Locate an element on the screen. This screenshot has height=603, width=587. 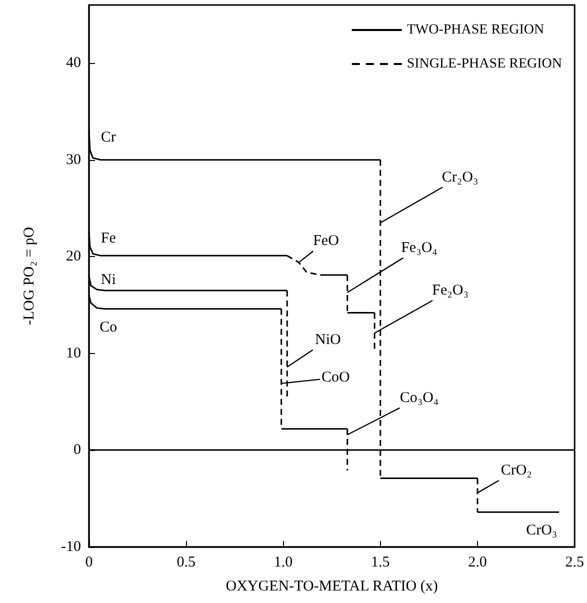
y-tick-label: 30 is located at coordinates (73, 160).